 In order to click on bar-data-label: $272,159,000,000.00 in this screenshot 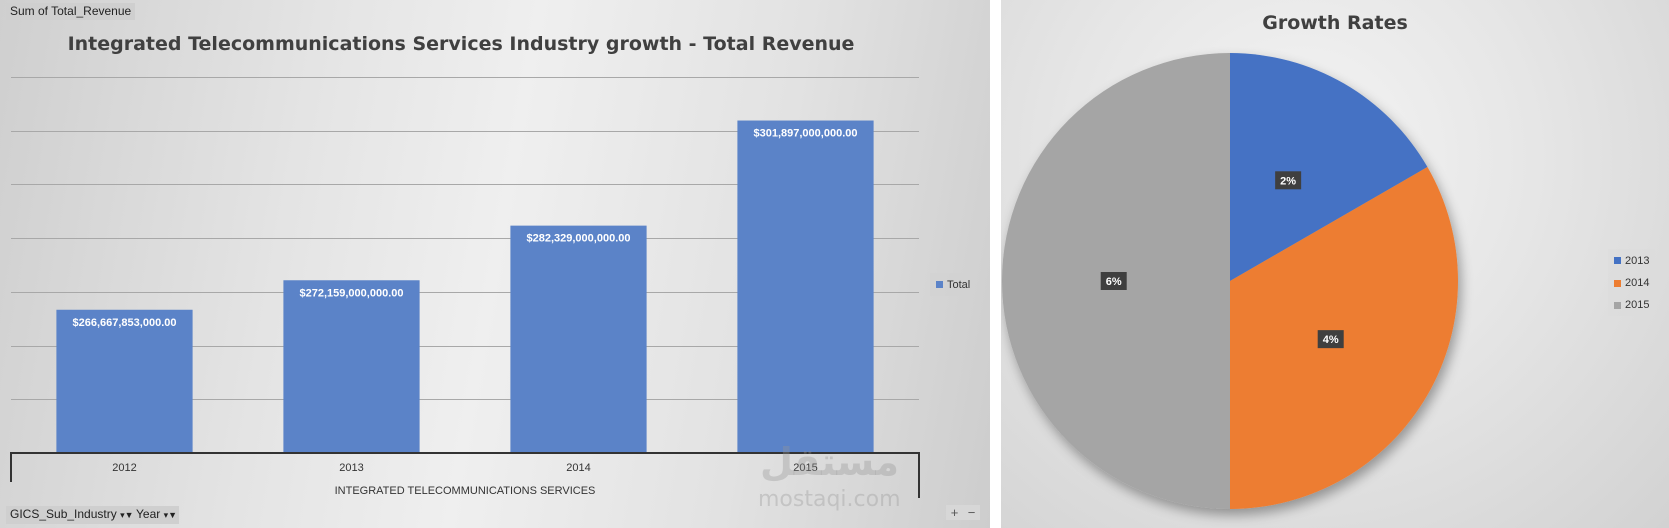, I will do `click(352, 293)`.